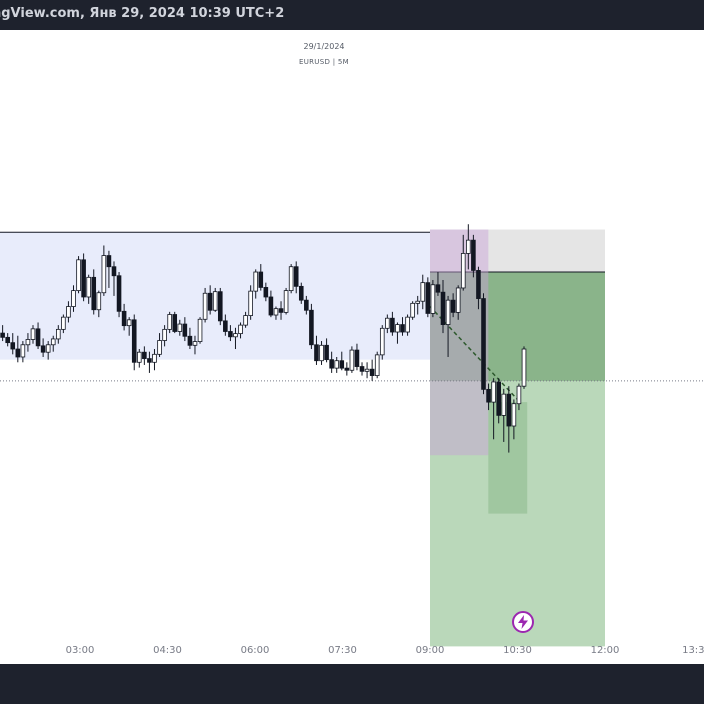 Image resolution: width=704 pixels, height=704 pixels. Describe the element at coordinates (523, 622) in the screenshot. I see `lightning-icon` at that location.